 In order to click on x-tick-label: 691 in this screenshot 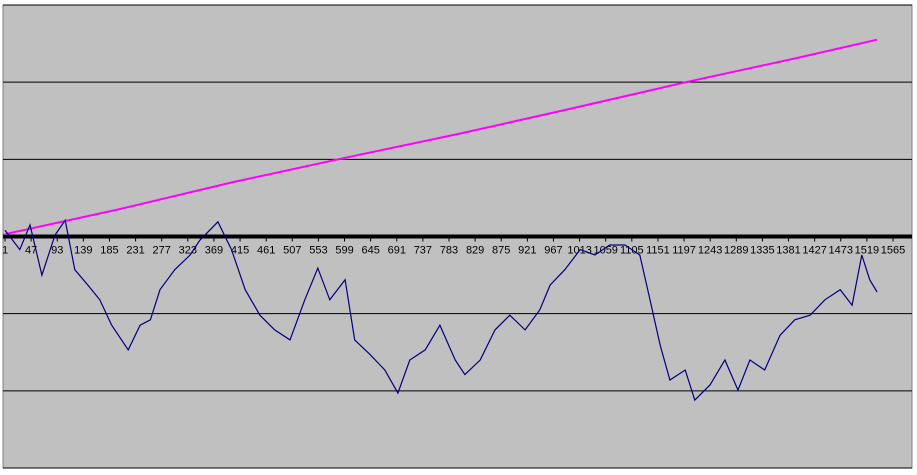, I will do `click(397, 250)`.